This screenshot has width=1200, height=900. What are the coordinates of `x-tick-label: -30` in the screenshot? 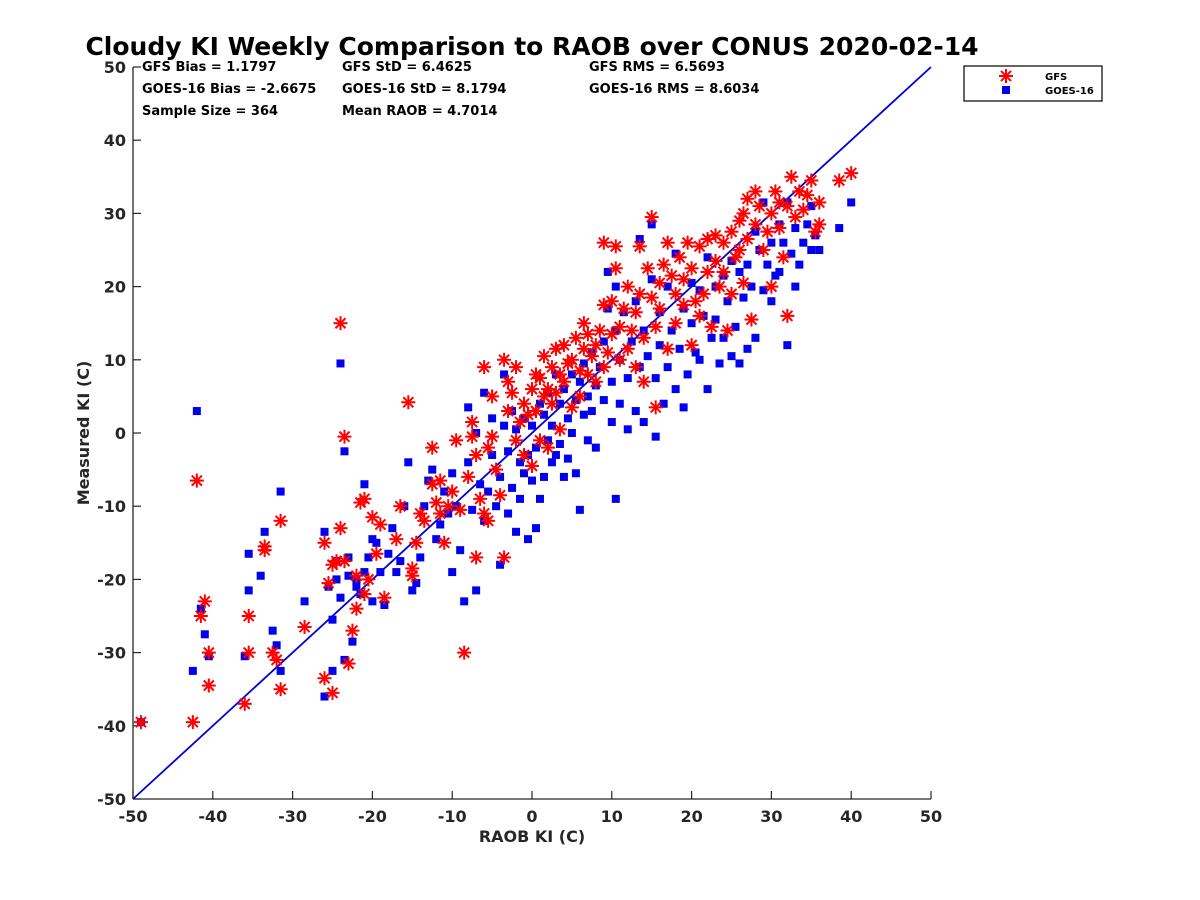 It's located at (292, 816).